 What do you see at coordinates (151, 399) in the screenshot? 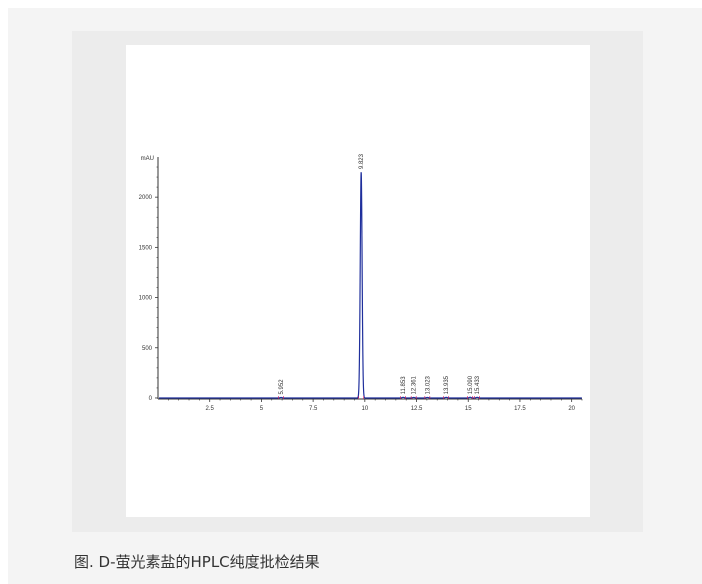
I see `y-tick-label: 0` at bounding box center [151, 399].